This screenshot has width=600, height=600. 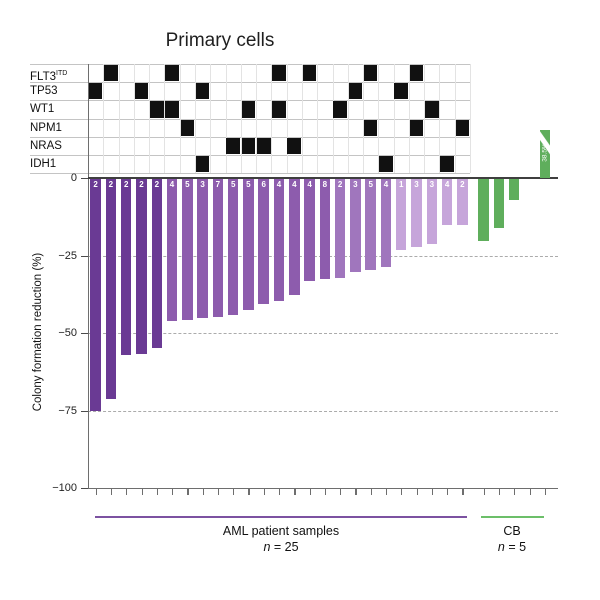 I want to click on aml-group-line, so click(x=281, y=517).